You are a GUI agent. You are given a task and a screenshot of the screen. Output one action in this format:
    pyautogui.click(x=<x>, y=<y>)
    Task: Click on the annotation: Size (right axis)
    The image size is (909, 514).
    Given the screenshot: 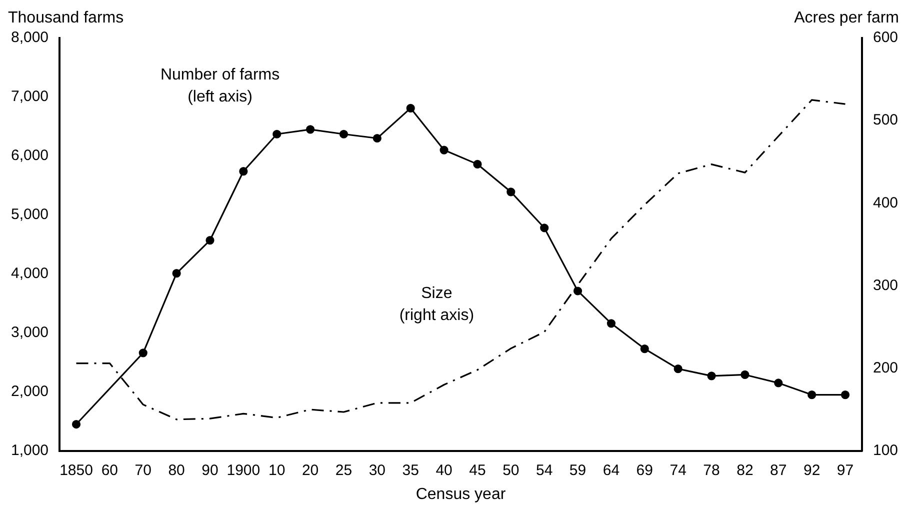 What is the action you would take?
    pyautogui.click(x=436, y=304)
    